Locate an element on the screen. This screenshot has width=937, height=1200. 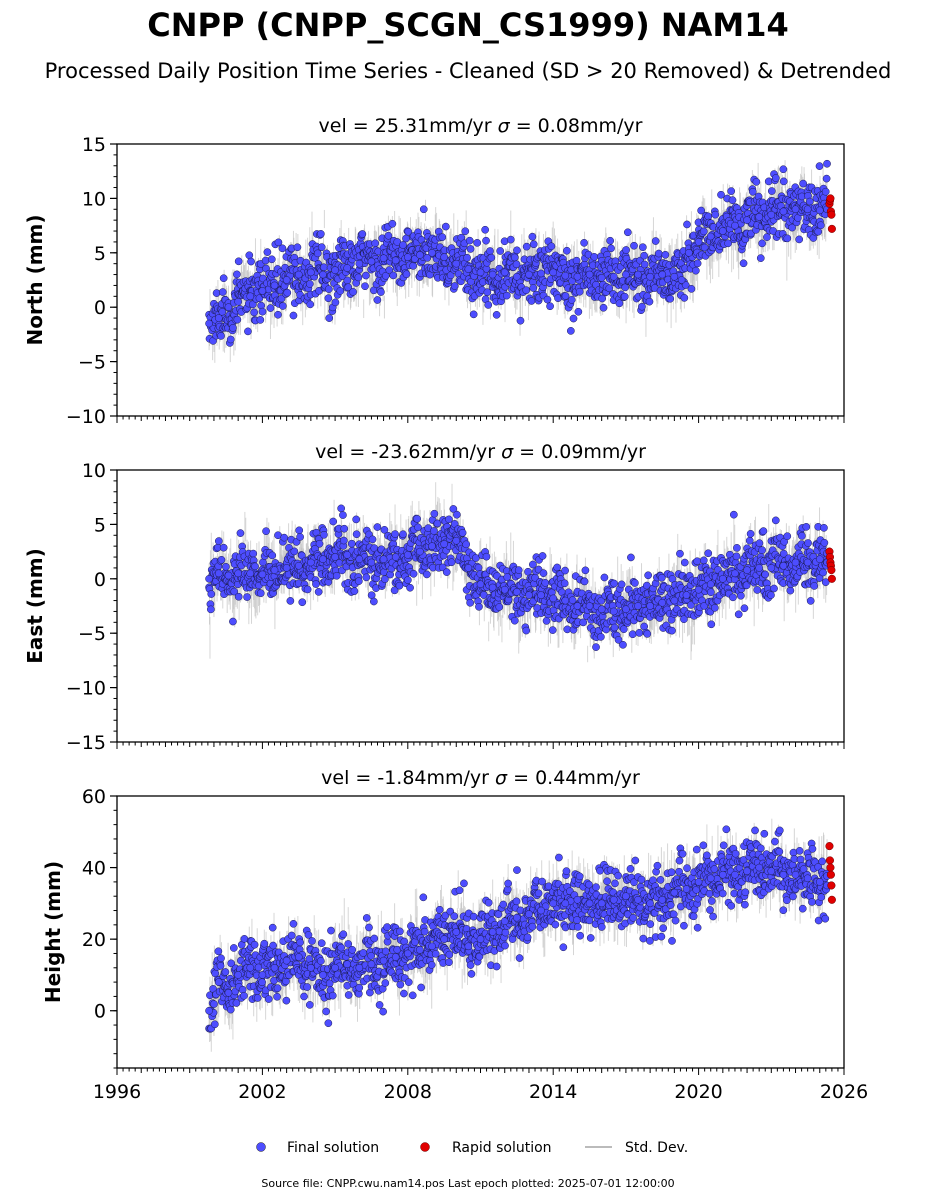
y-axis-label: East (mm) is located at coordinates (35, 606).